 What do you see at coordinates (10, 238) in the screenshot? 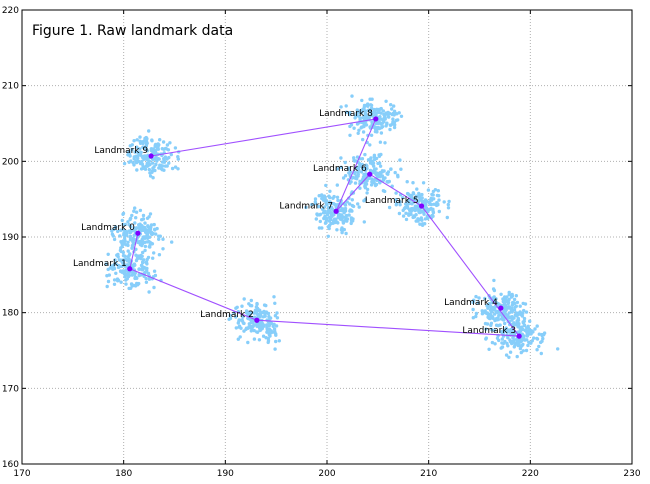
I see `y-tick-label: 190` at bounding box center [10, 238].